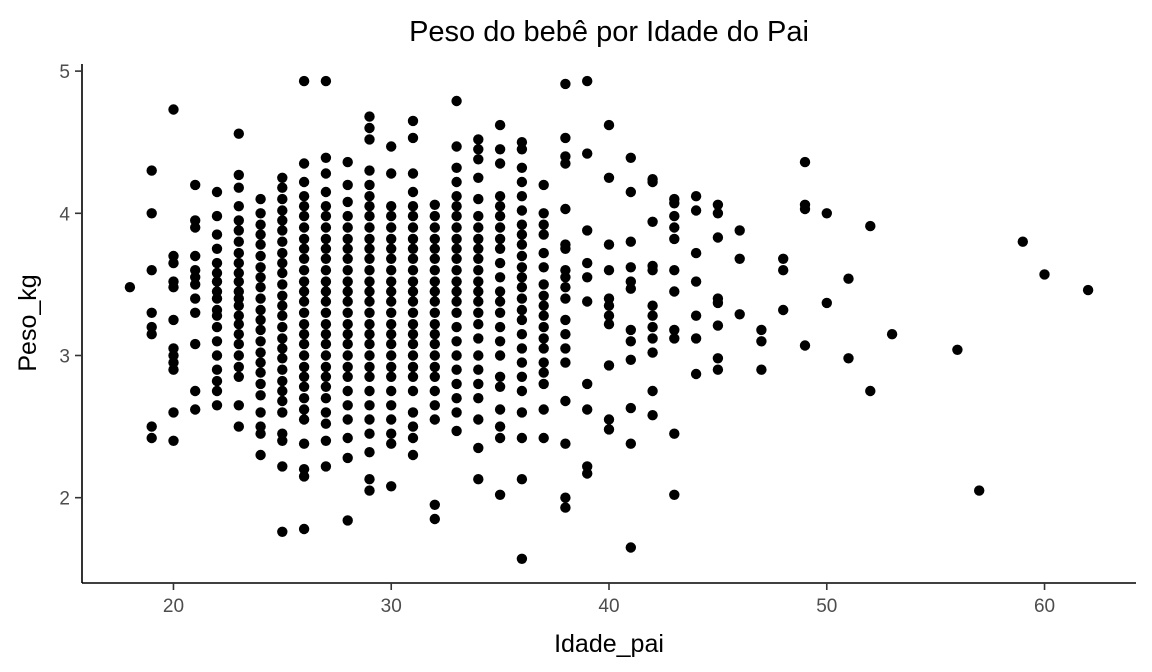 The height and width of the screenshot is (672, 1152). Describe the element at coordinates (64, 356) in the screenshot. I see `y-tick-label: 3` at that location.